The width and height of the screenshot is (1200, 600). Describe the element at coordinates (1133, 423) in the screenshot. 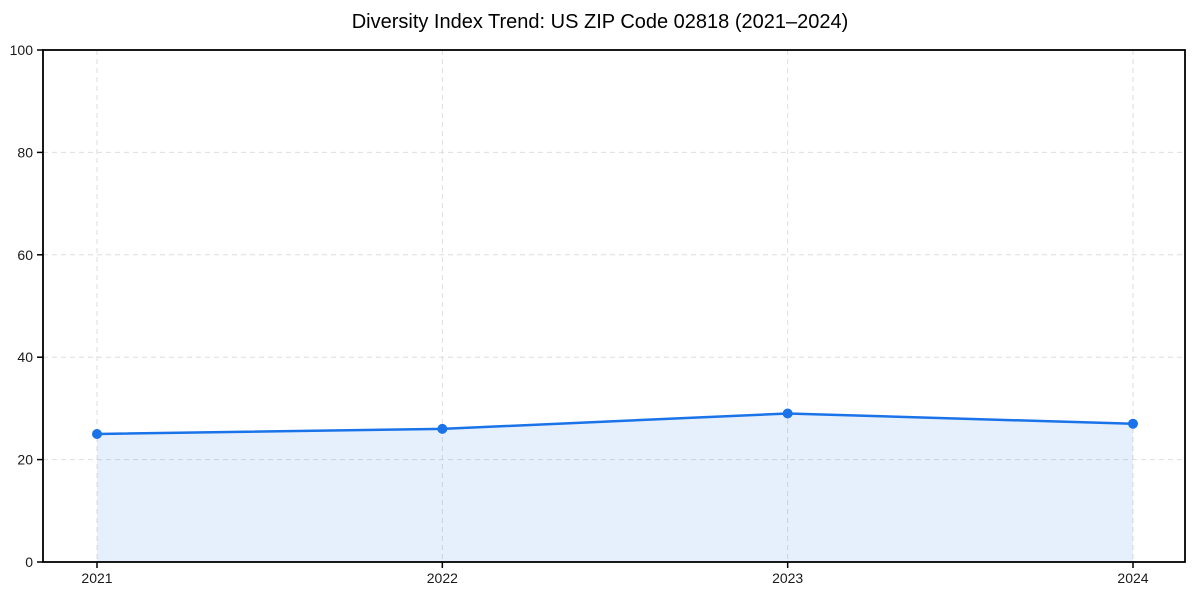

I see `data-point-2024` at that location.